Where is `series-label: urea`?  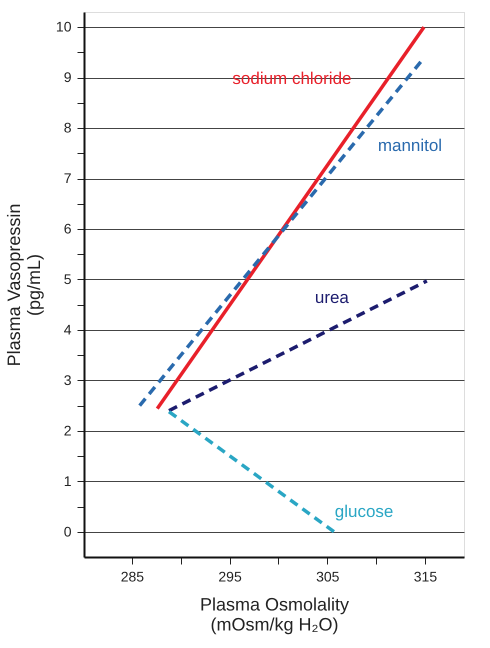
series-label: urea is located at coordinates (332, 297).